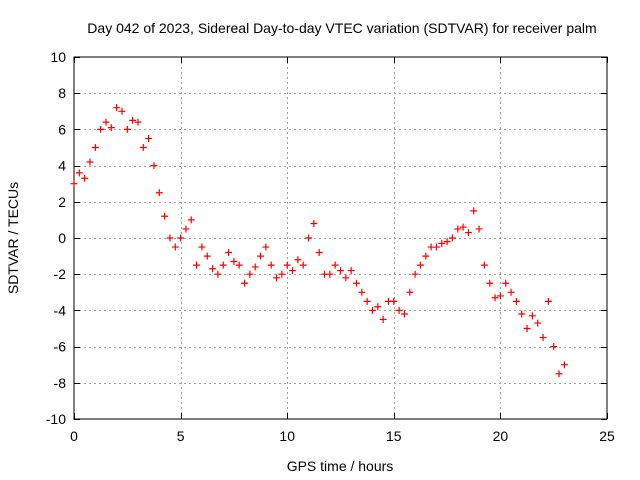  I want to click on y-tick-label: -2, so click(60, 274).